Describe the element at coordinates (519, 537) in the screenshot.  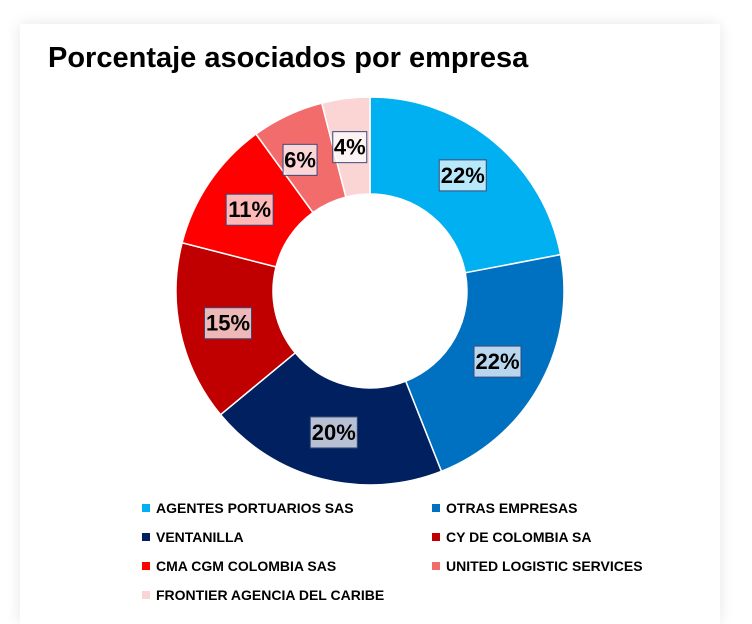
I see `legend-label: CY DE COLOMBIA SA` at that location.